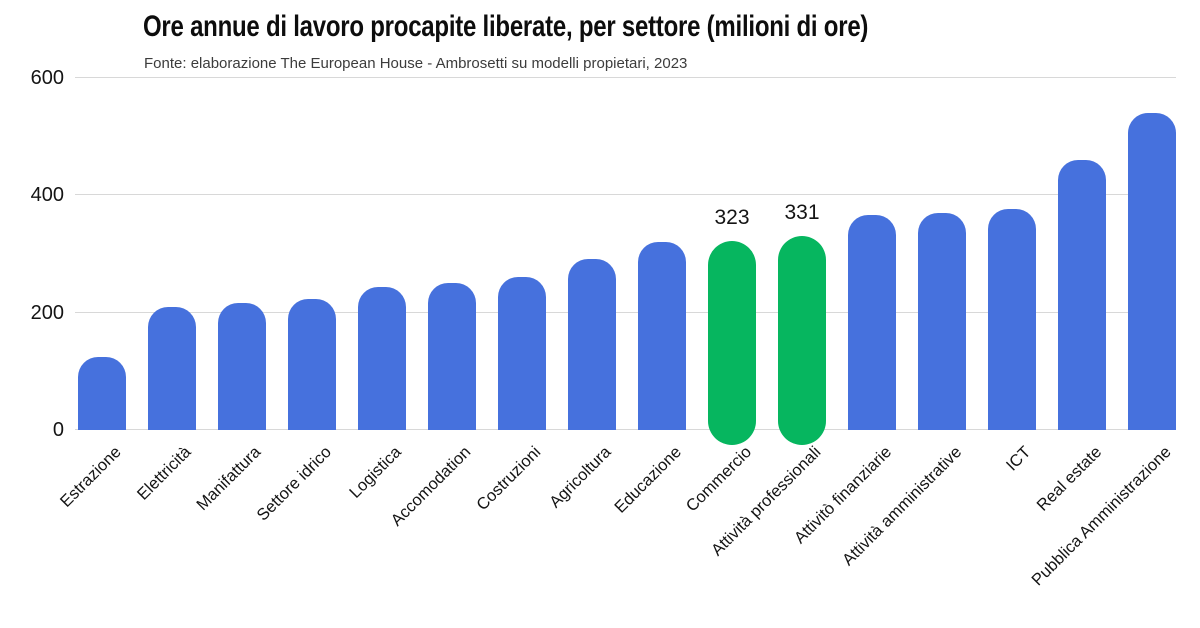 This screenshot has width=1200, height=628. I want to click on bar-commercio, so click(732, 342).